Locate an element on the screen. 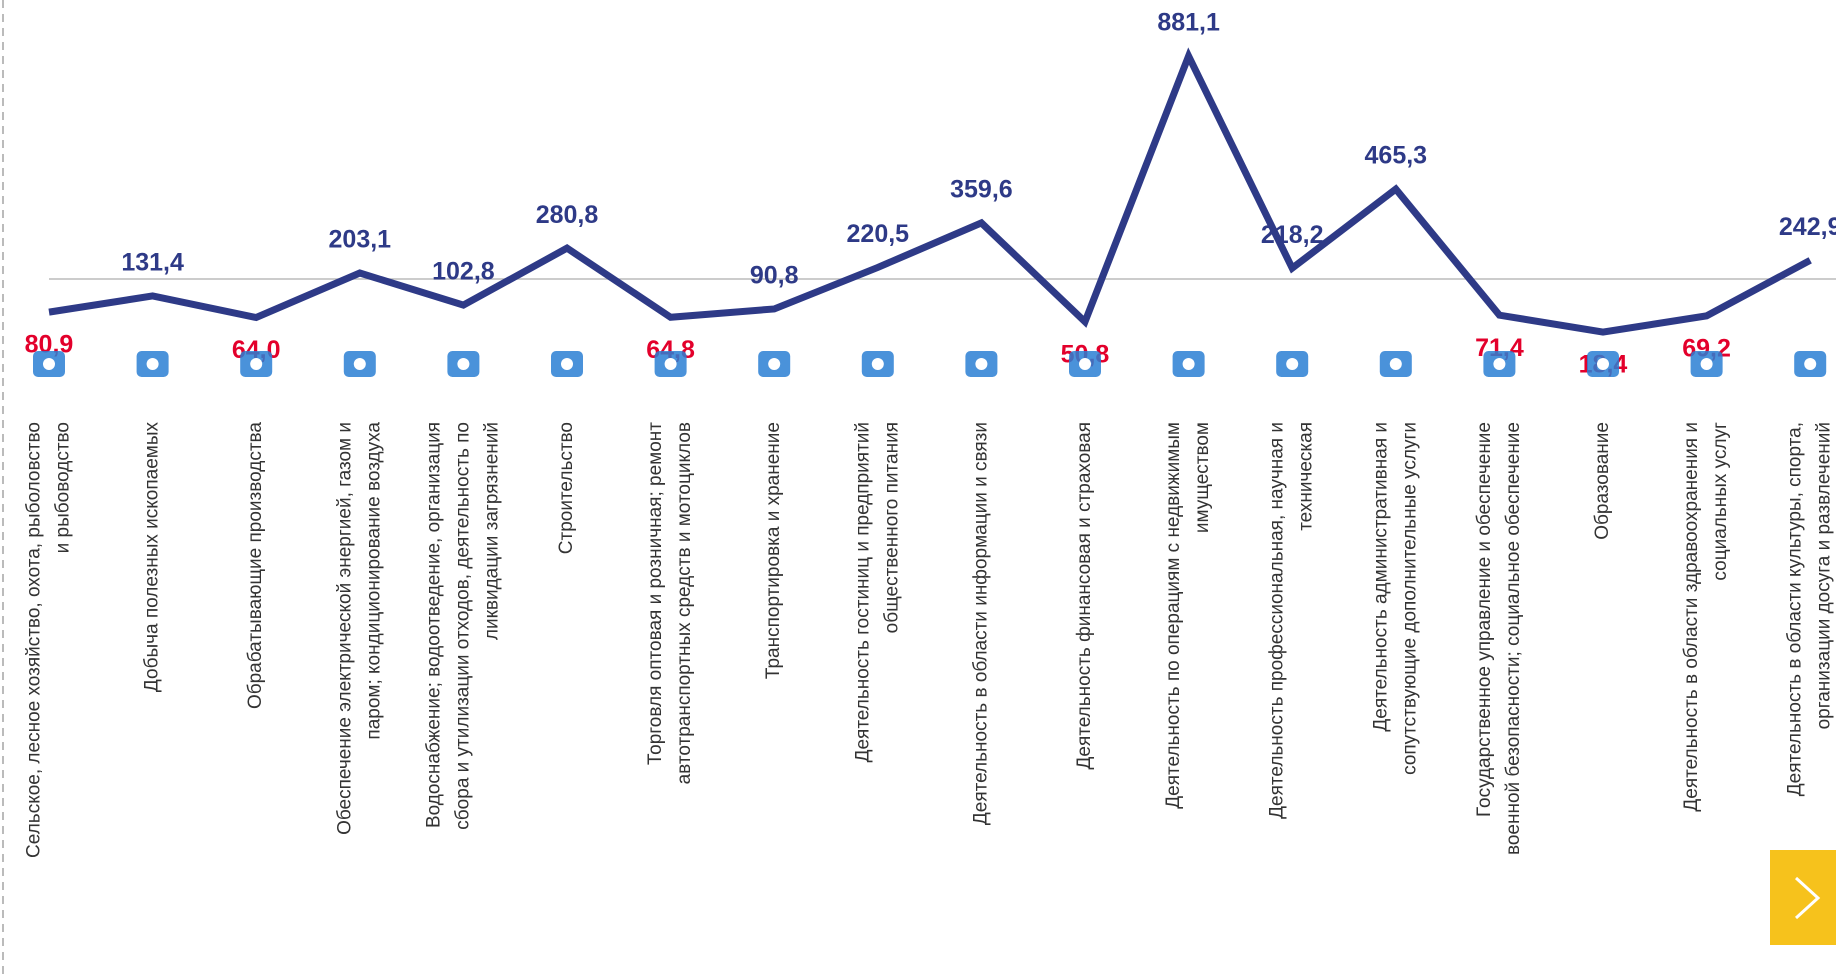  category-label: имуществом is located at coordinates (1202, 477).